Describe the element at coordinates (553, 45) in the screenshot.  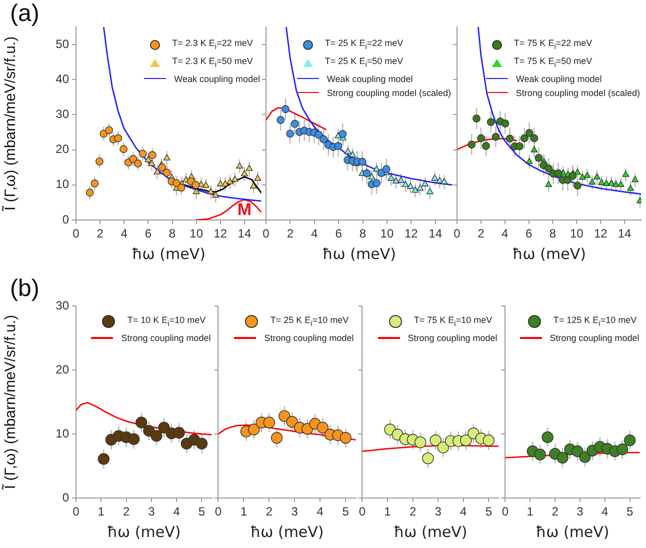
I see `legend-label: T= 75 K E$_{i}$=22 meV` at that location.